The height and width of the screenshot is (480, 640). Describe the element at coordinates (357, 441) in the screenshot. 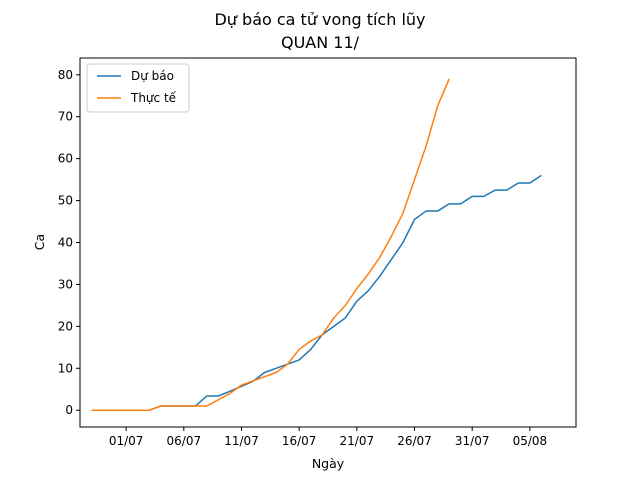

I see `x-tick-label: 21/07` at that location.